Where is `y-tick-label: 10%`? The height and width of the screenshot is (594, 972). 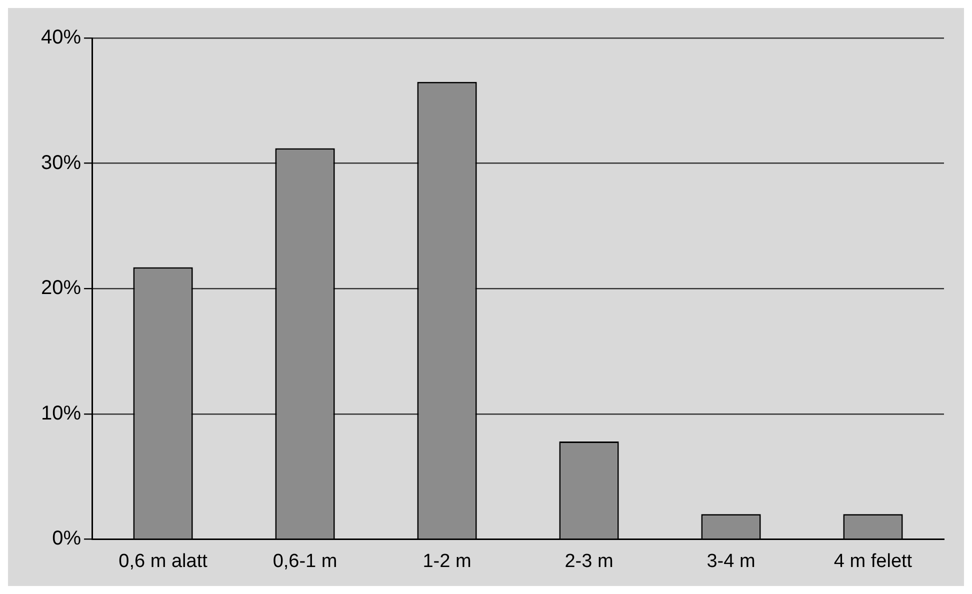 y-tick-label: 10% is located at coordinates (61, 413).